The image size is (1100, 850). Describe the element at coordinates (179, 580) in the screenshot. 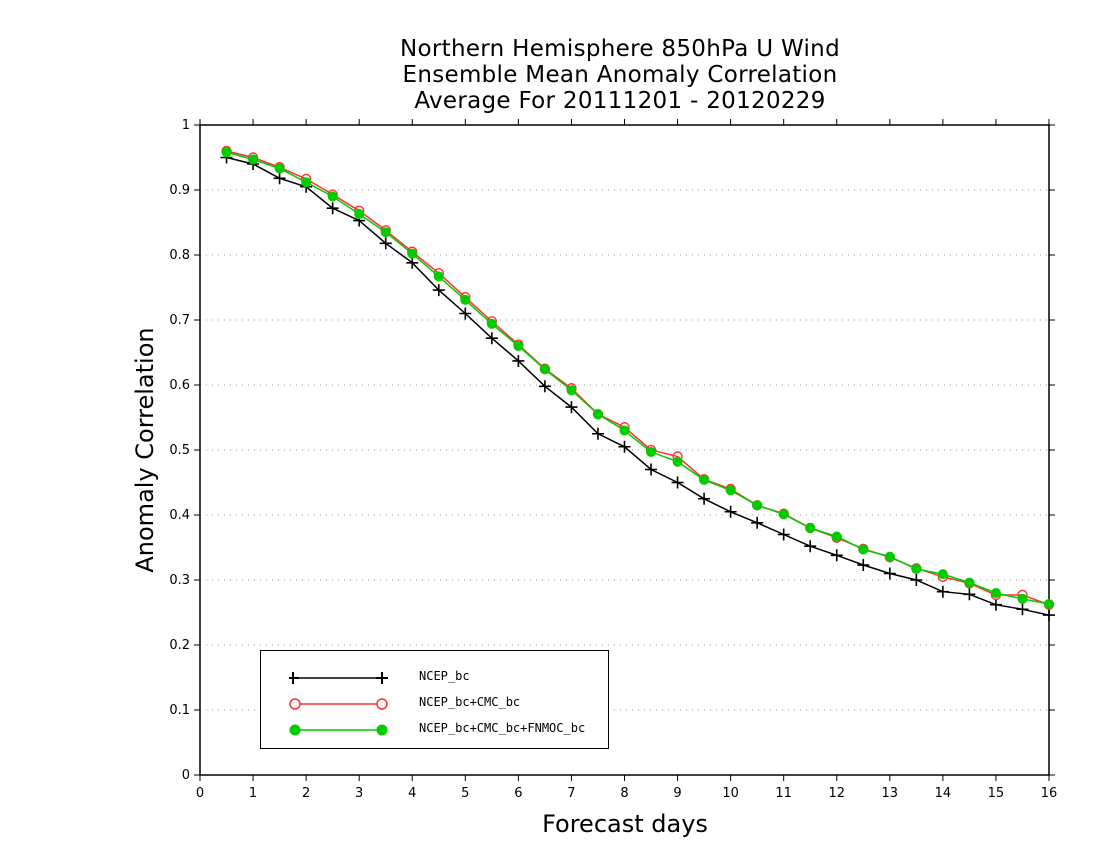

I see `y-tick-label: 0.3` at that location.